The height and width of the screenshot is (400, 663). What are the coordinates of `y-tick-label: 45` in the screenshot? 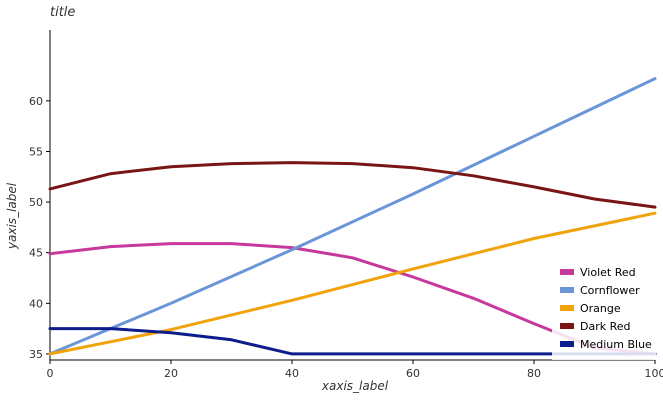 It's located at (36, 253).